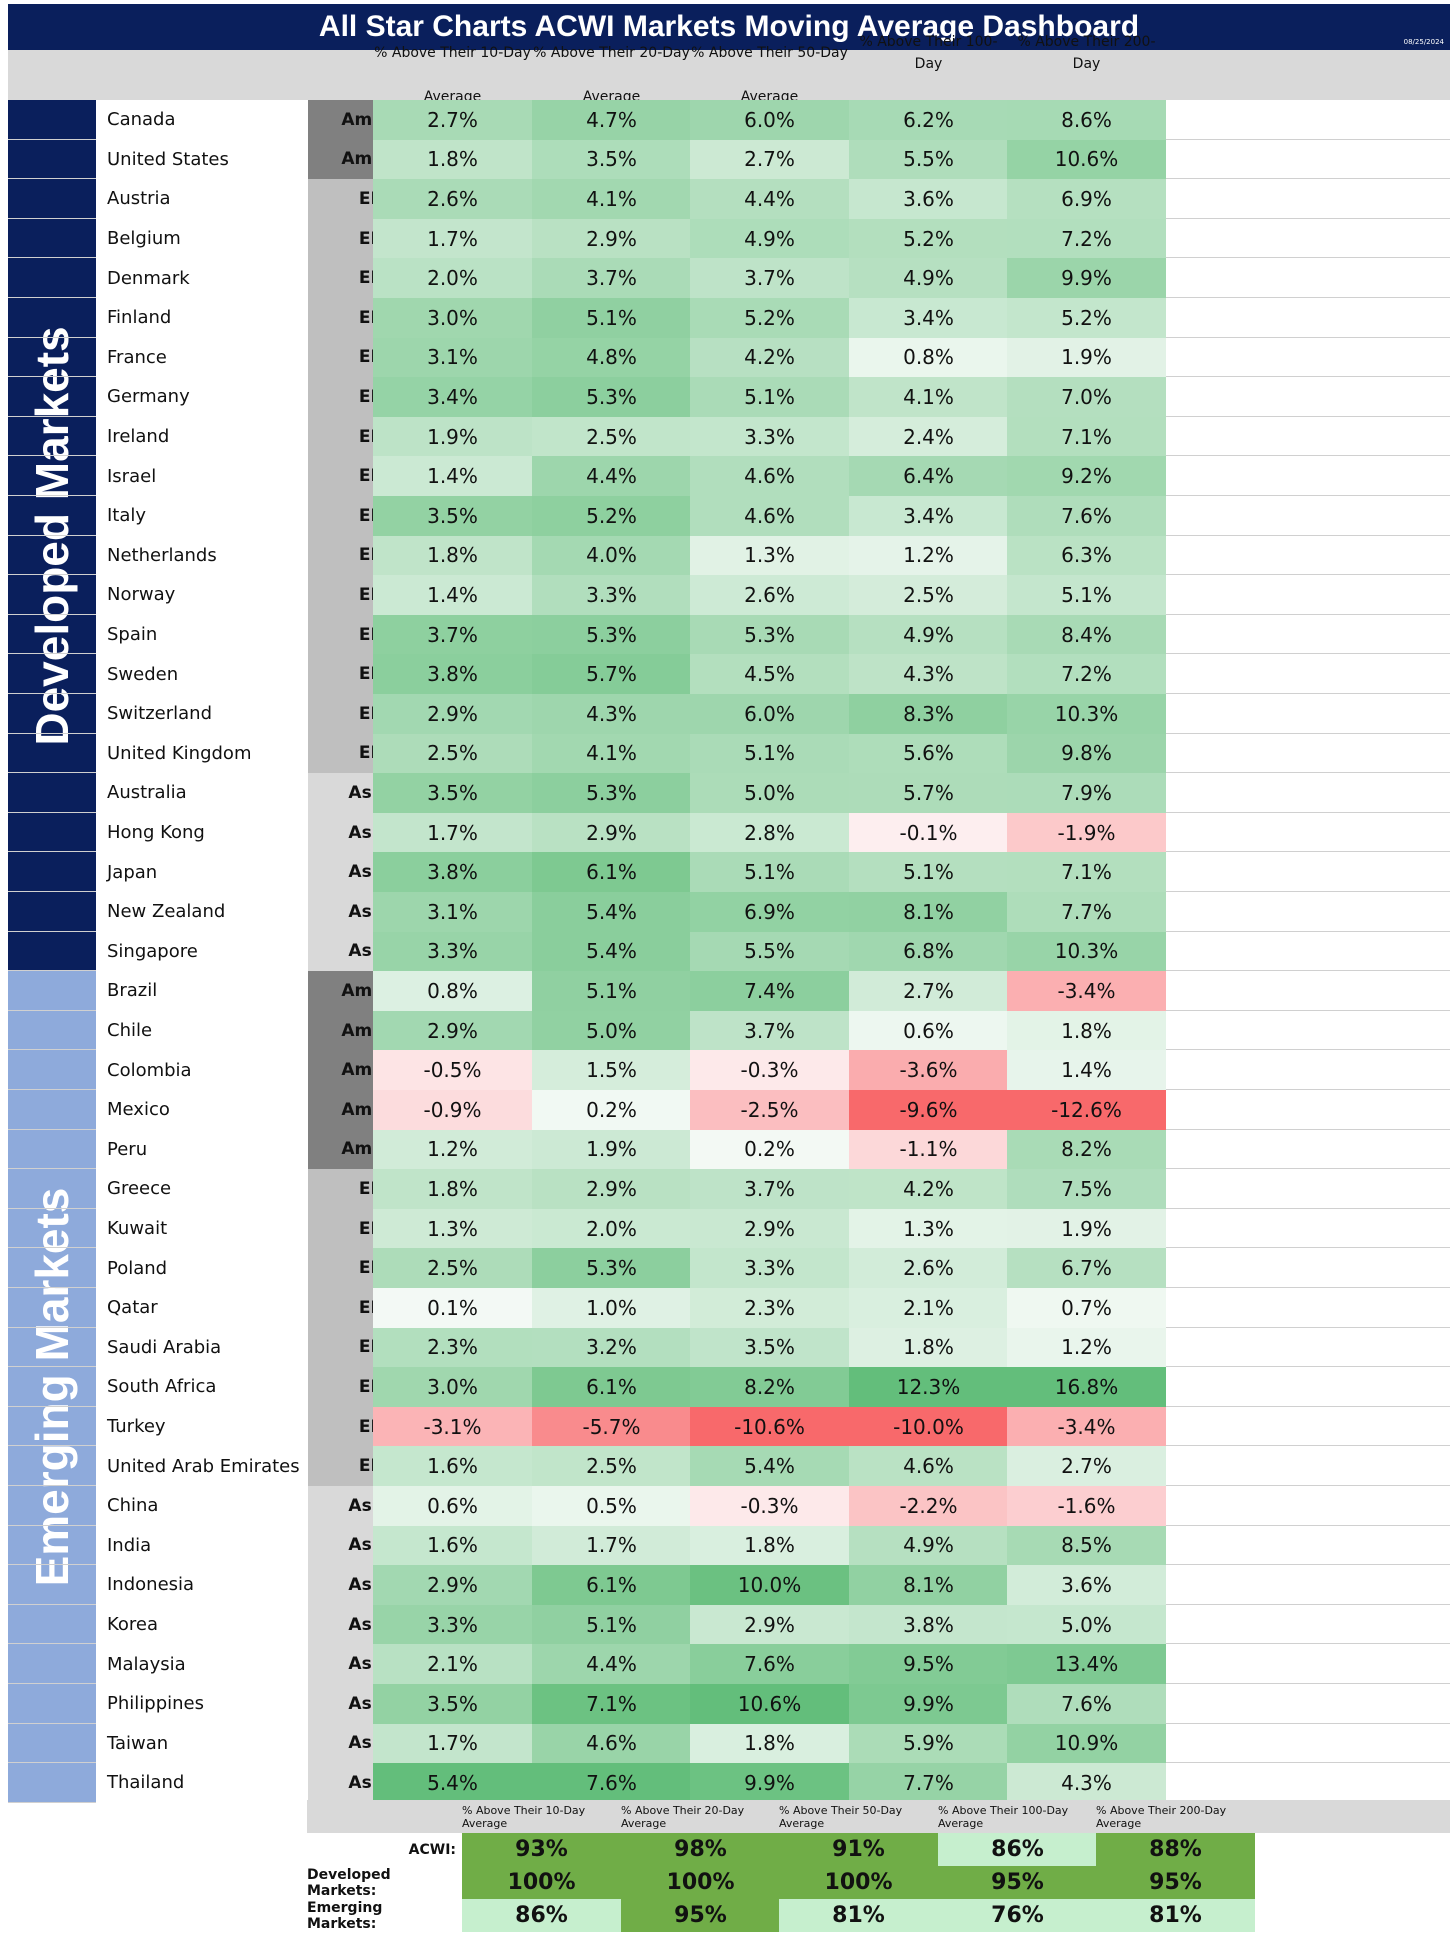  What do you see at coordinates (1017, 1849) in the screenshot?
I see `summary-cell: 86%` at bounding box center [1017, 1849].